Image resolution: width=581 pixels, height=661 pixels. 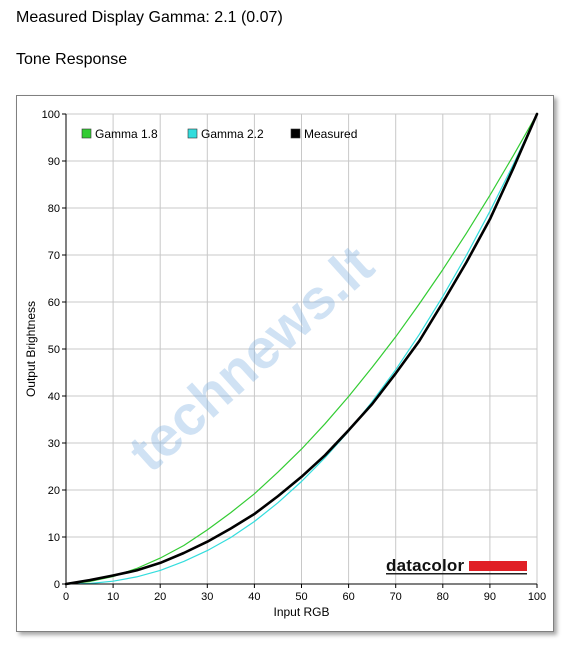 What do you see at coordinates (425, 565) in the screenshot?
I see `datacolor-logo-text: datacolor` at bounding box center [425, 565].